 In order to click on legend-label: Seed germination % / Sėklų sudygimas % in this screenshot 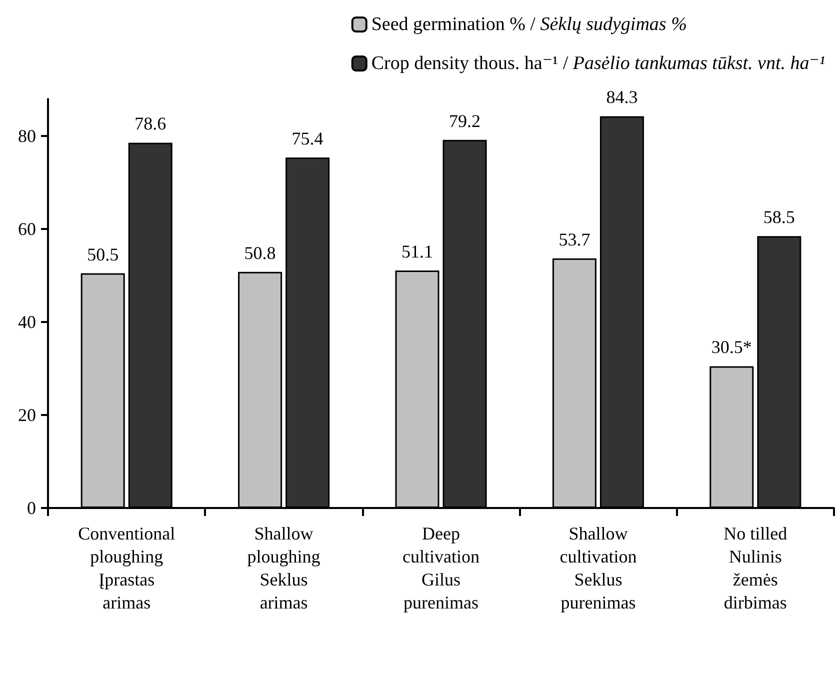, I will do `click(529, 24)`.